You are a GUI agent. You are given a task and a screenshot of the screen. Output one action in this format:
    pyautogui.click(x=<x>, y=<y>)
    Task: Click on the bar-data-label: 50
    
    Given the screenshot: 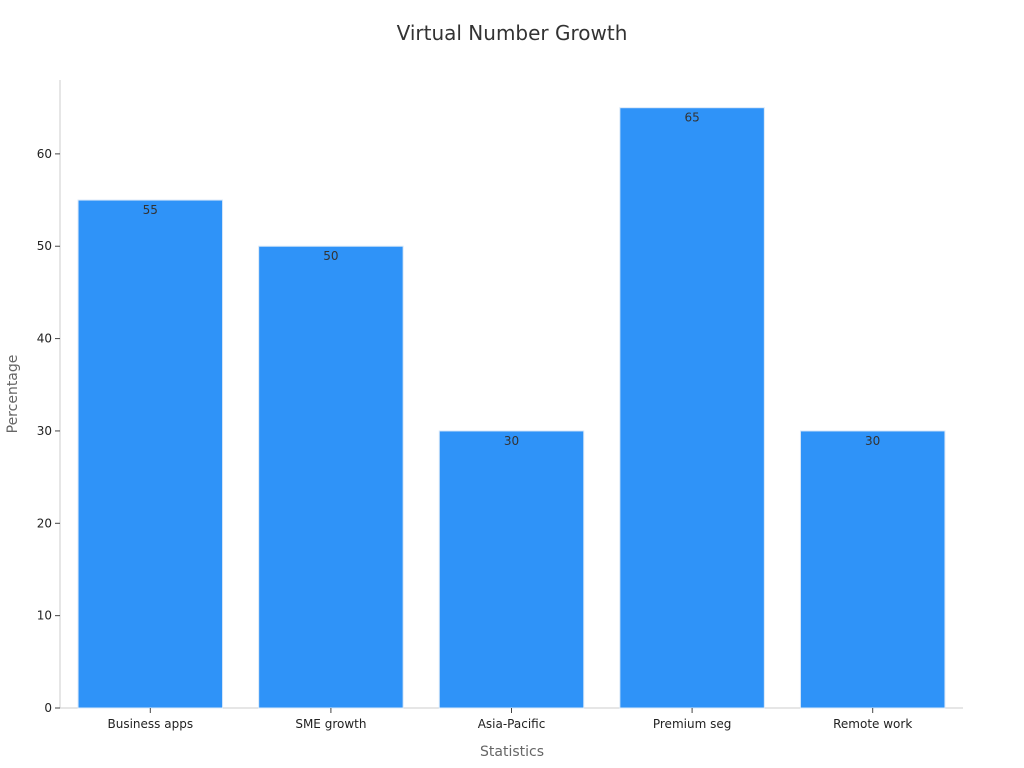 What is the action you would take?
    pyautogui.click(x=330, y=256)
    